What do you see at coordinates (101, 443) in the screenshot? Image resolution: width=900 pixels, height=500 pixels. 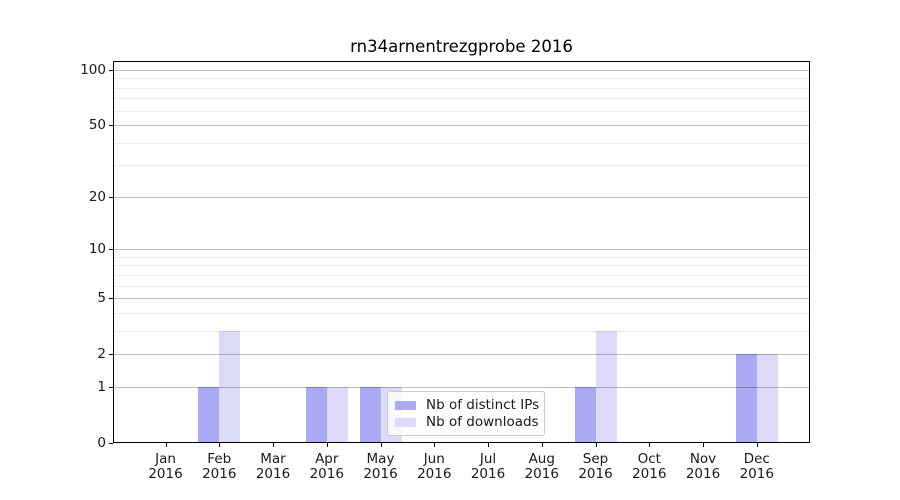 I see `y-tick-label: 0` at bounding box center [101, 443].